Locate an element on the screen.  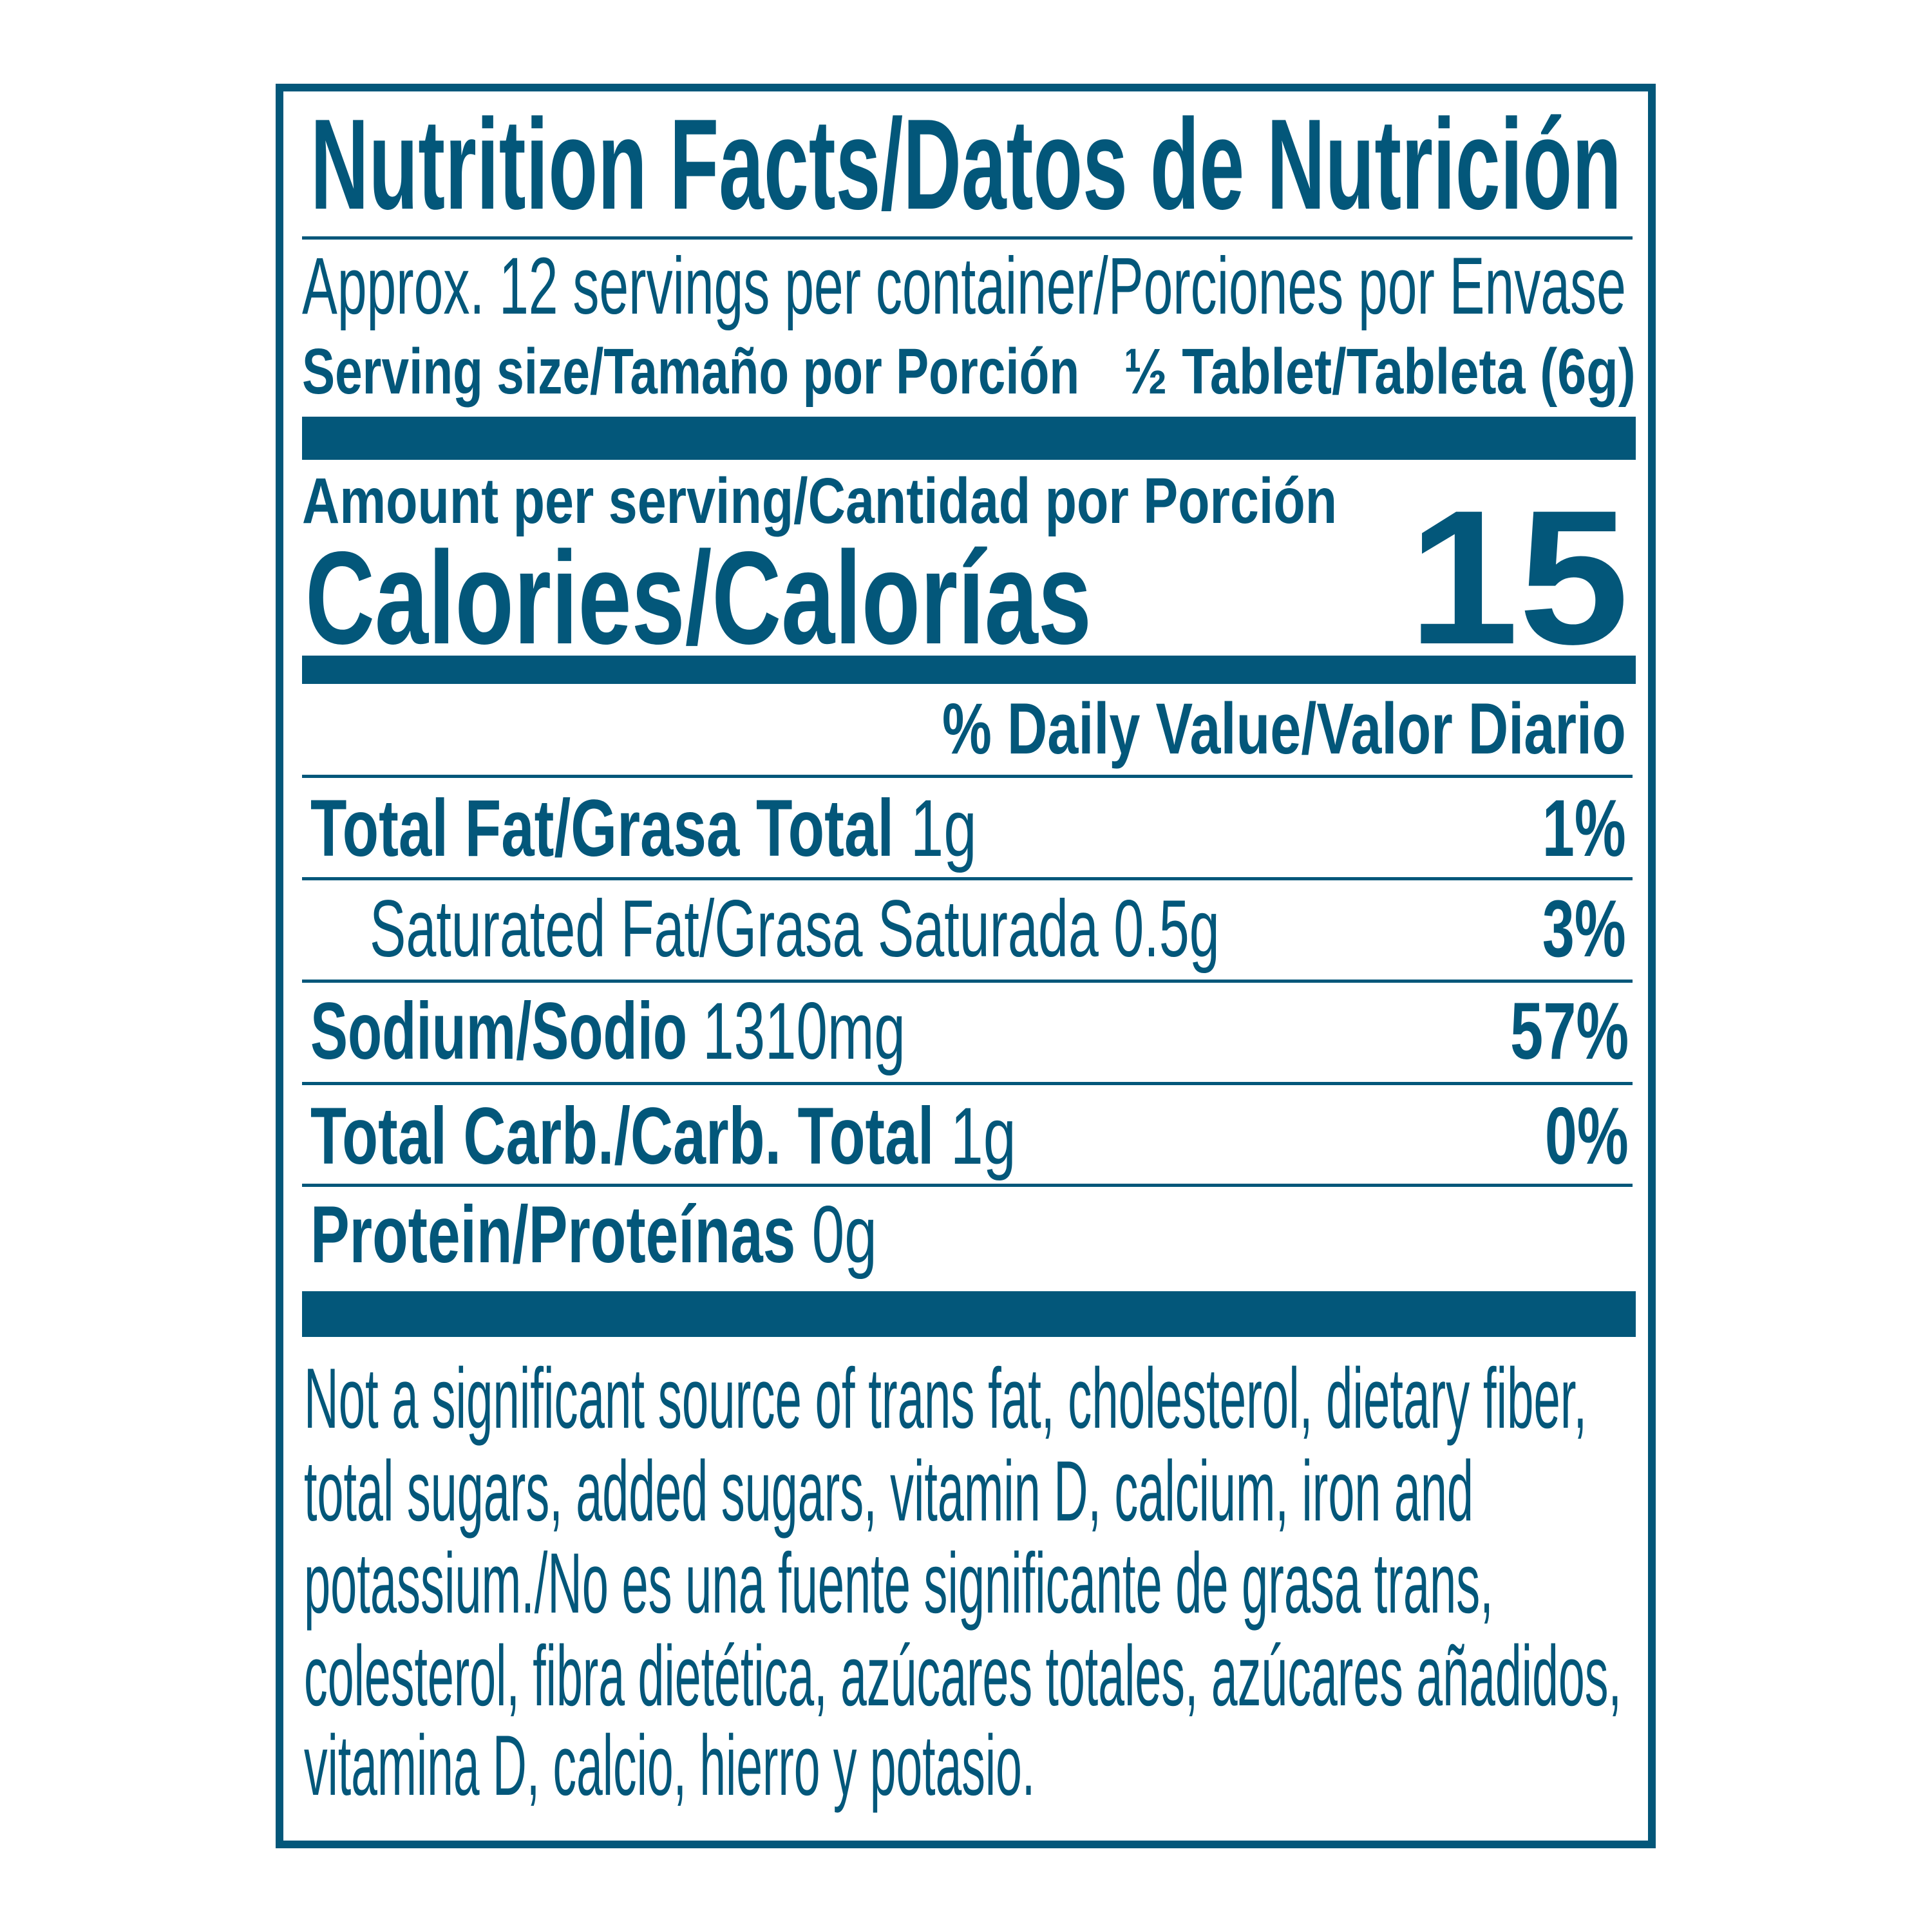
nutrient-dv: 3% is located at coordinates (1584, 929).